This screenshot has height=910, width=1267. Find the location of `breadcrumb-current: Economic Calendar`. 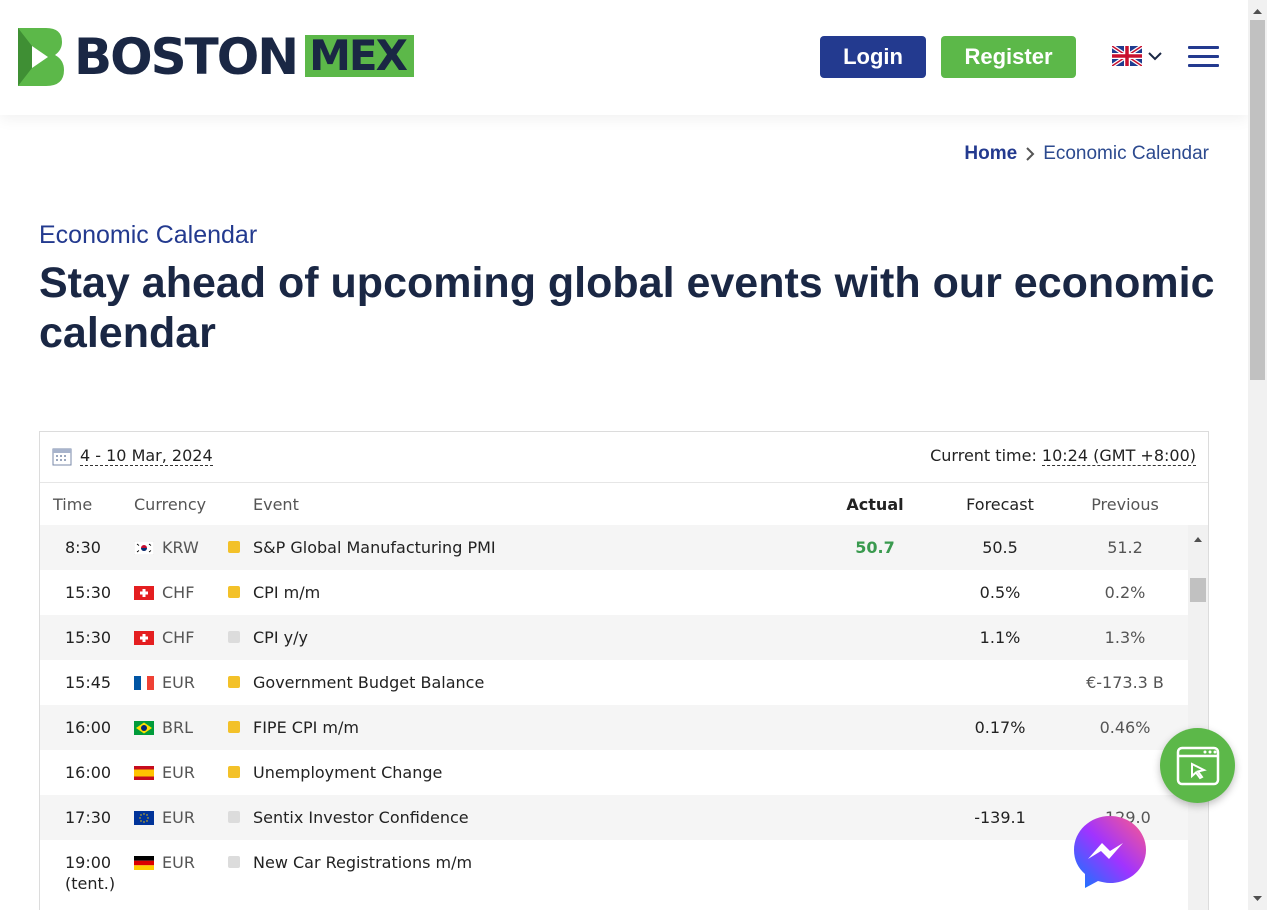

breadcrumb-current: Economic Calendar is located at coordinates (1126, 153).